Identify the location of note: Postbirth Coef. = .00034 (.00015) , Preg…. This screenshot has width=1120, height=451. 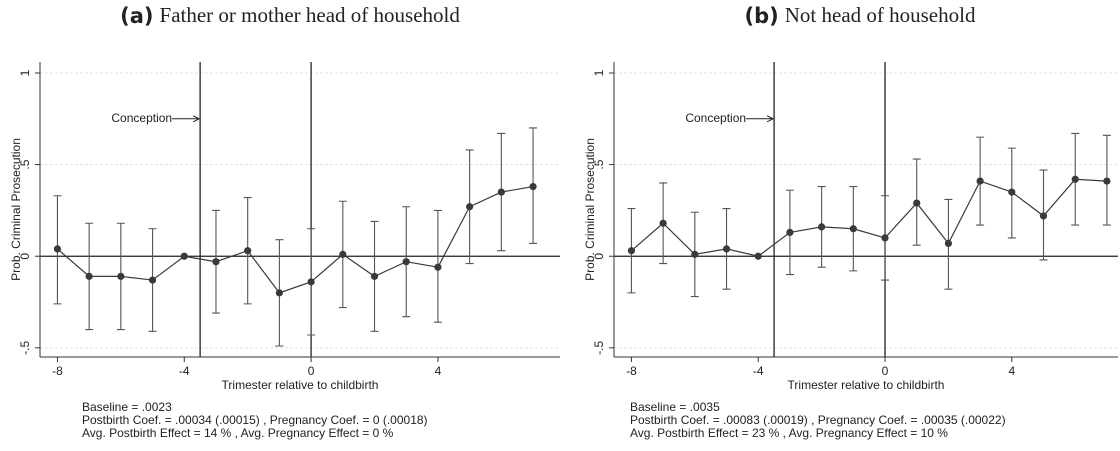
(255, 420).